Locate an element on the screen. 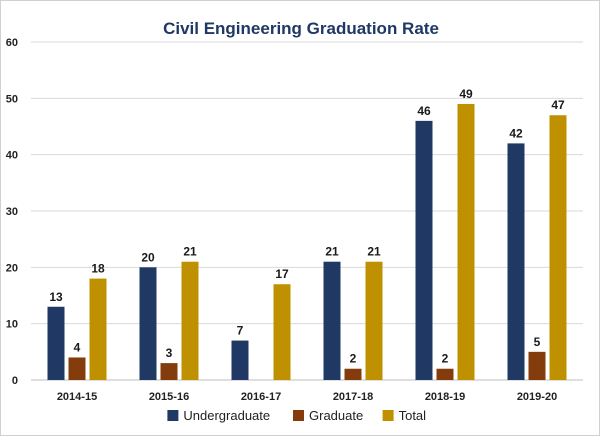  x-tick-label: 2015-16 is located at coordinates (169, 397).